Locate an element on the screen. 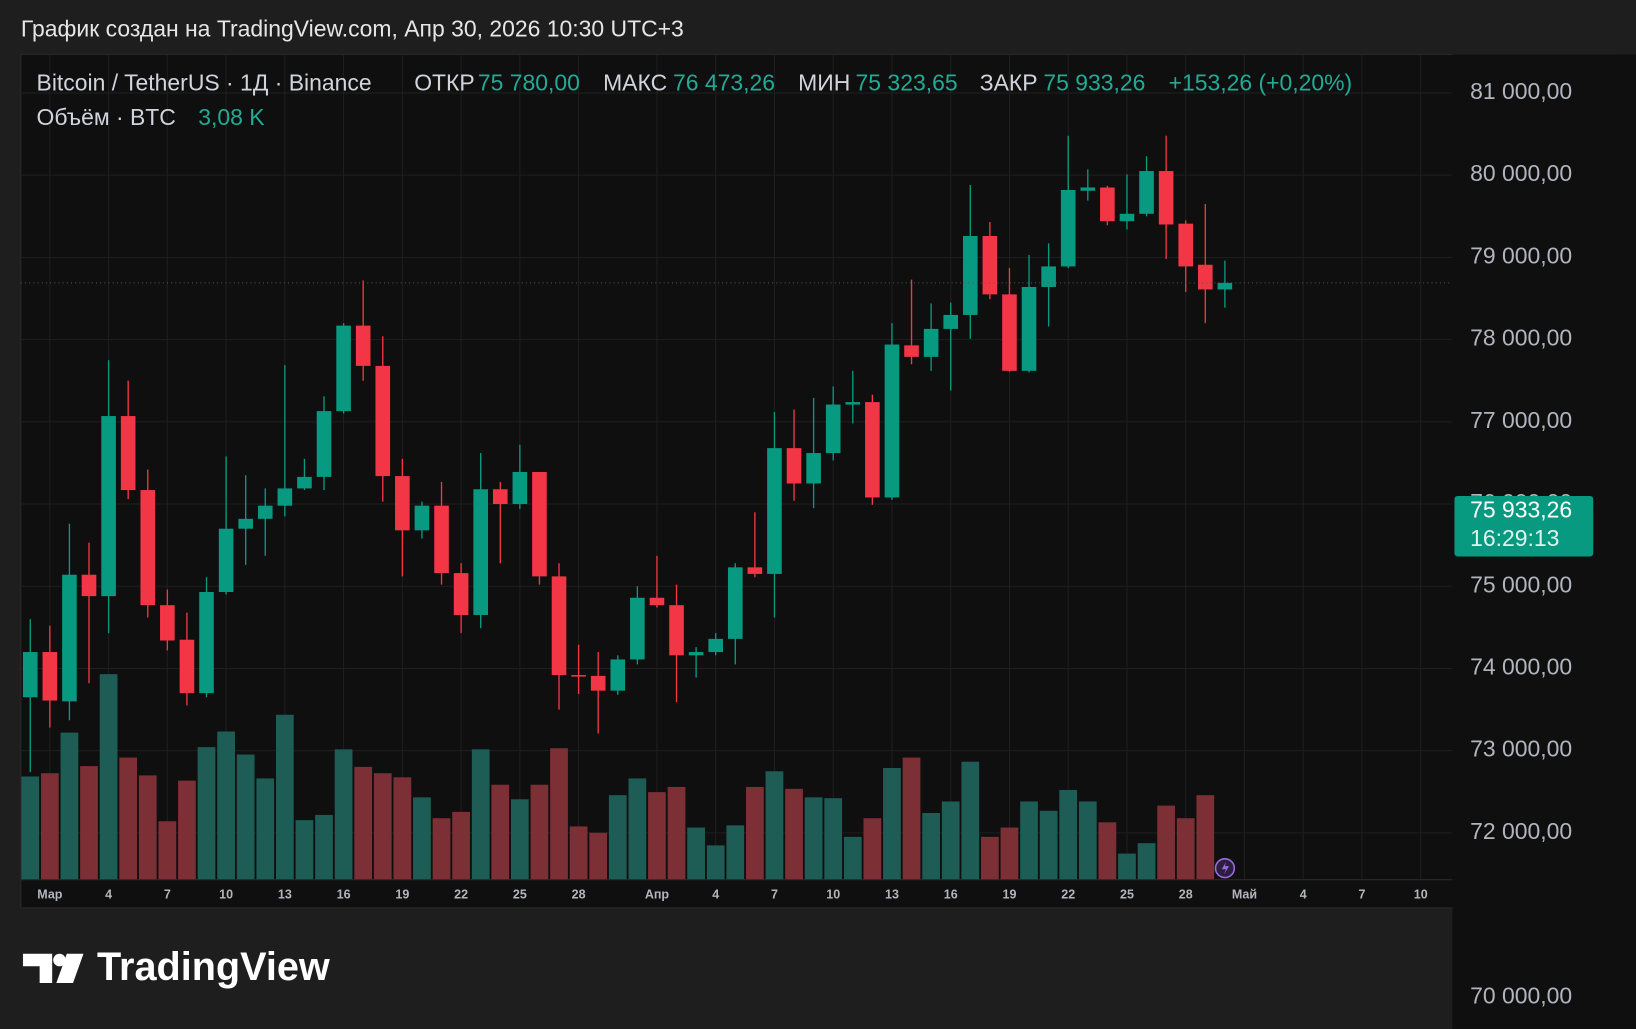  x-tick-label: 16 is located at coordinates (951, 895).